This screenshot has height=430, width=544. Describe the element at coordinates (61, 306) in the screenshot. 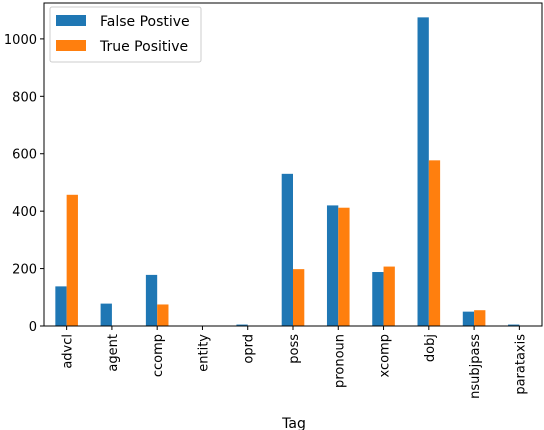

I see `bar-advcl-false-postive` at that location.